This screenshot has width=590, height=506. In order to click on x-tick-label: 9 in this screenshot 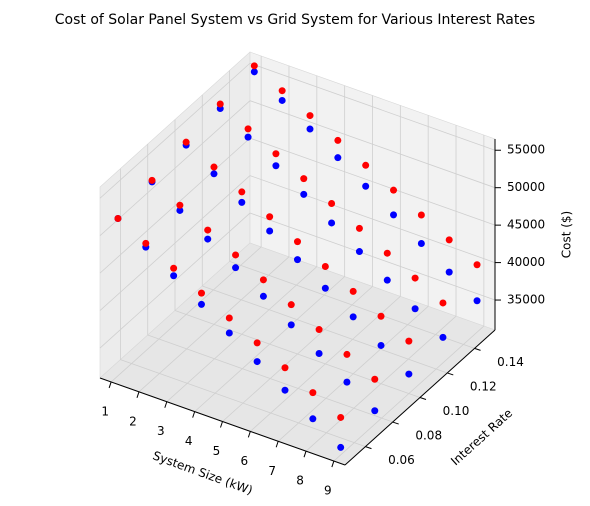, I will do `click(328, 491)`.